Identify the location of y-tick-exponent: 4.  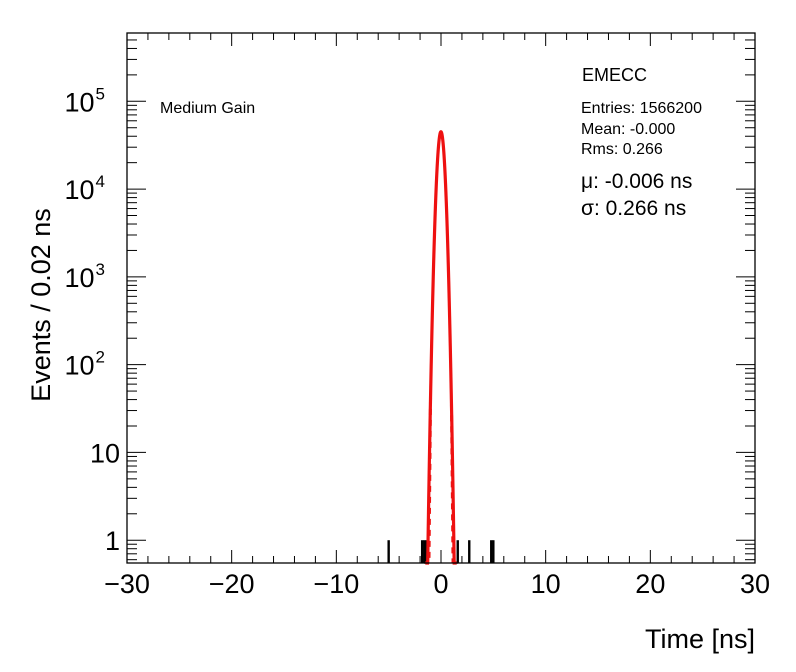
(100, 181).